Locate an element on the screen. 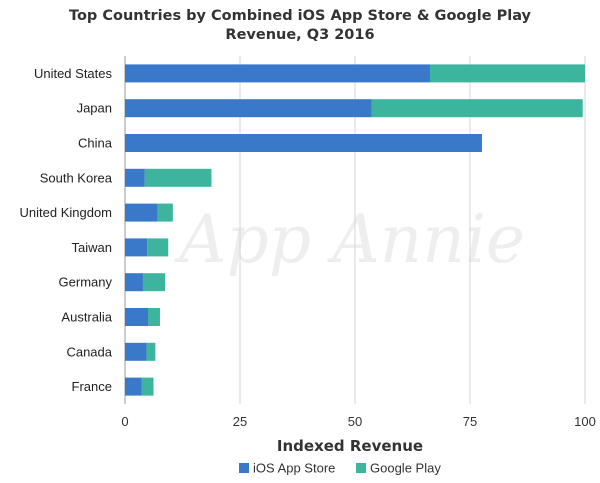 This screenshot has width=600, height=483. legend: iOS App Store Google Play is located at coordinates (340, 468).